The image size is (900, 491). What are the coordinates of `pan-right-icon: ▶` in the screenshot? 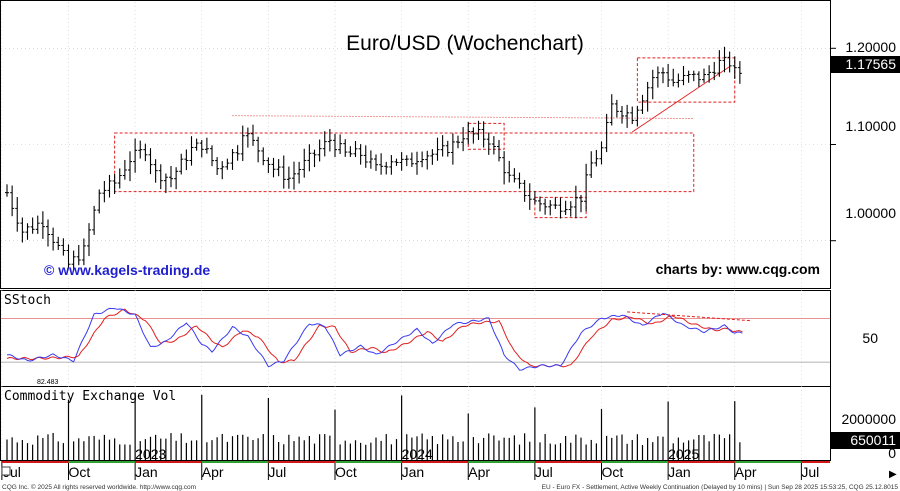 It's located at (893, 474).